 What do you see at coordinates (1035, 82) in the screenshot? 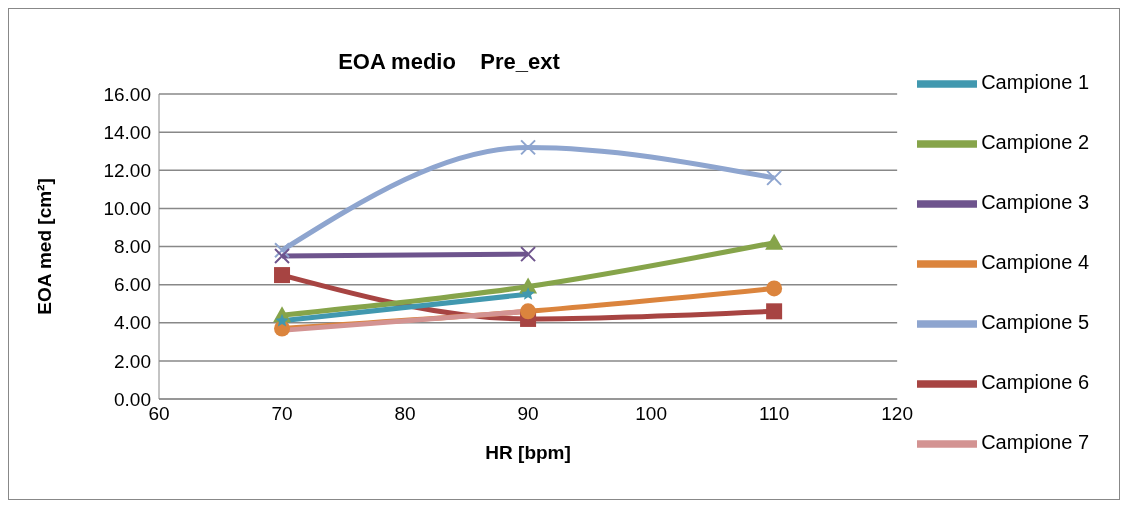
I see `legend-label: Campione 1` at bounding box center [1035, 82].